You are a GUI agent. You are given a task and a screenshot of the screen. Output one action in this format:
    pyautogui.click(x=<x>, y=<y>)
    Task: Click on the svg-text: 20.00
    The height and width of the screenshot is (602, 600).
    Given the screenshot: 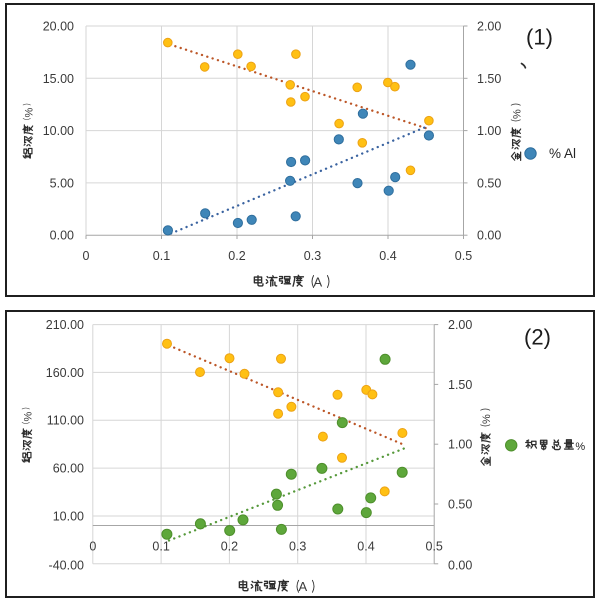 What is the action you would take?
    pyautogui.click(x=58, y=27)
    